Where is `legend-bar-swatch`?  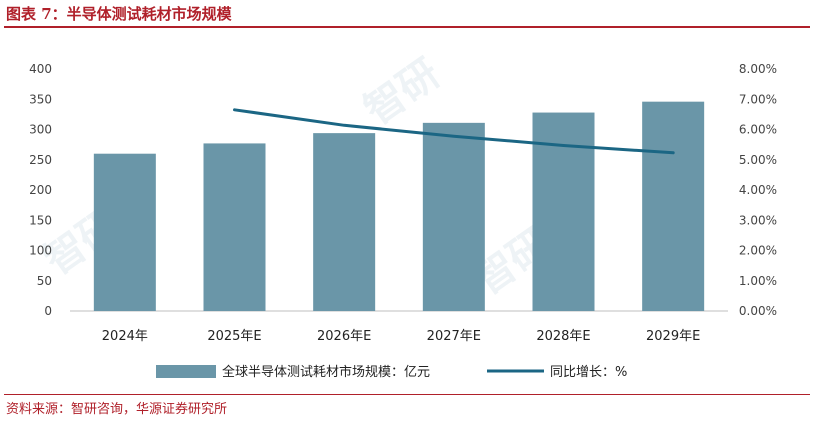
legend-bar-swatch is located at coordinates (186, 371).